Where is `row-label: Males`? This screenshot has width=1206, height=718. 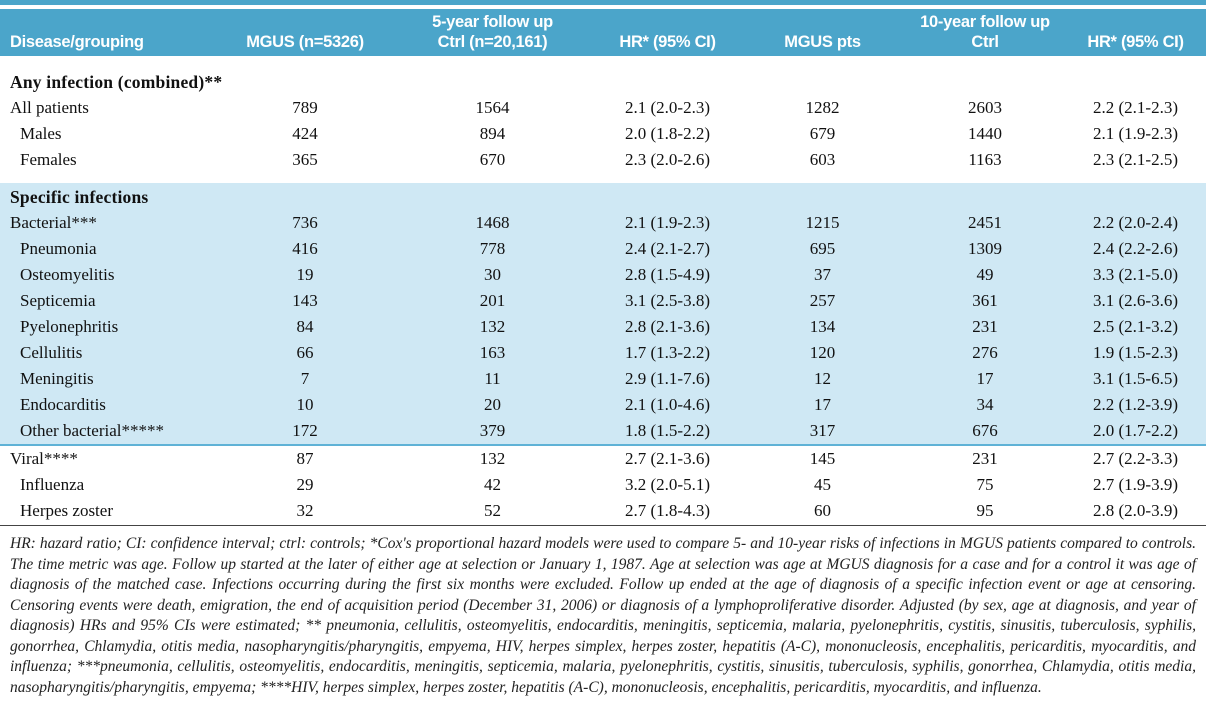 row-label: Males is located at coordinates (41, 133).